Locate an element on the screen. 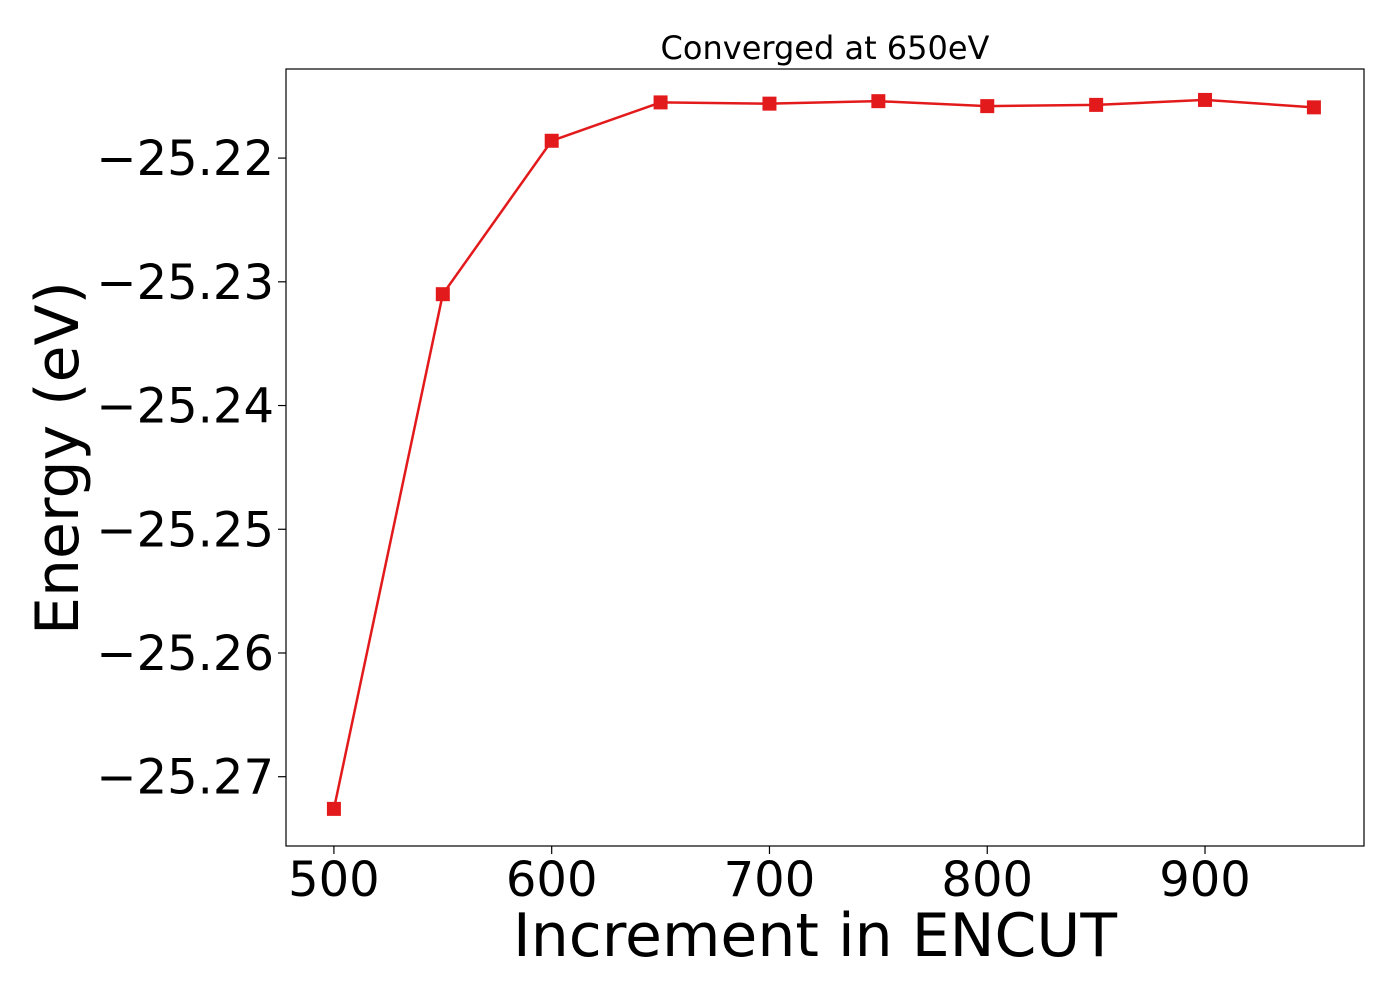 The image size is (1400, 1000). x-tick-label: 700 is located at coordinates (770, 880).